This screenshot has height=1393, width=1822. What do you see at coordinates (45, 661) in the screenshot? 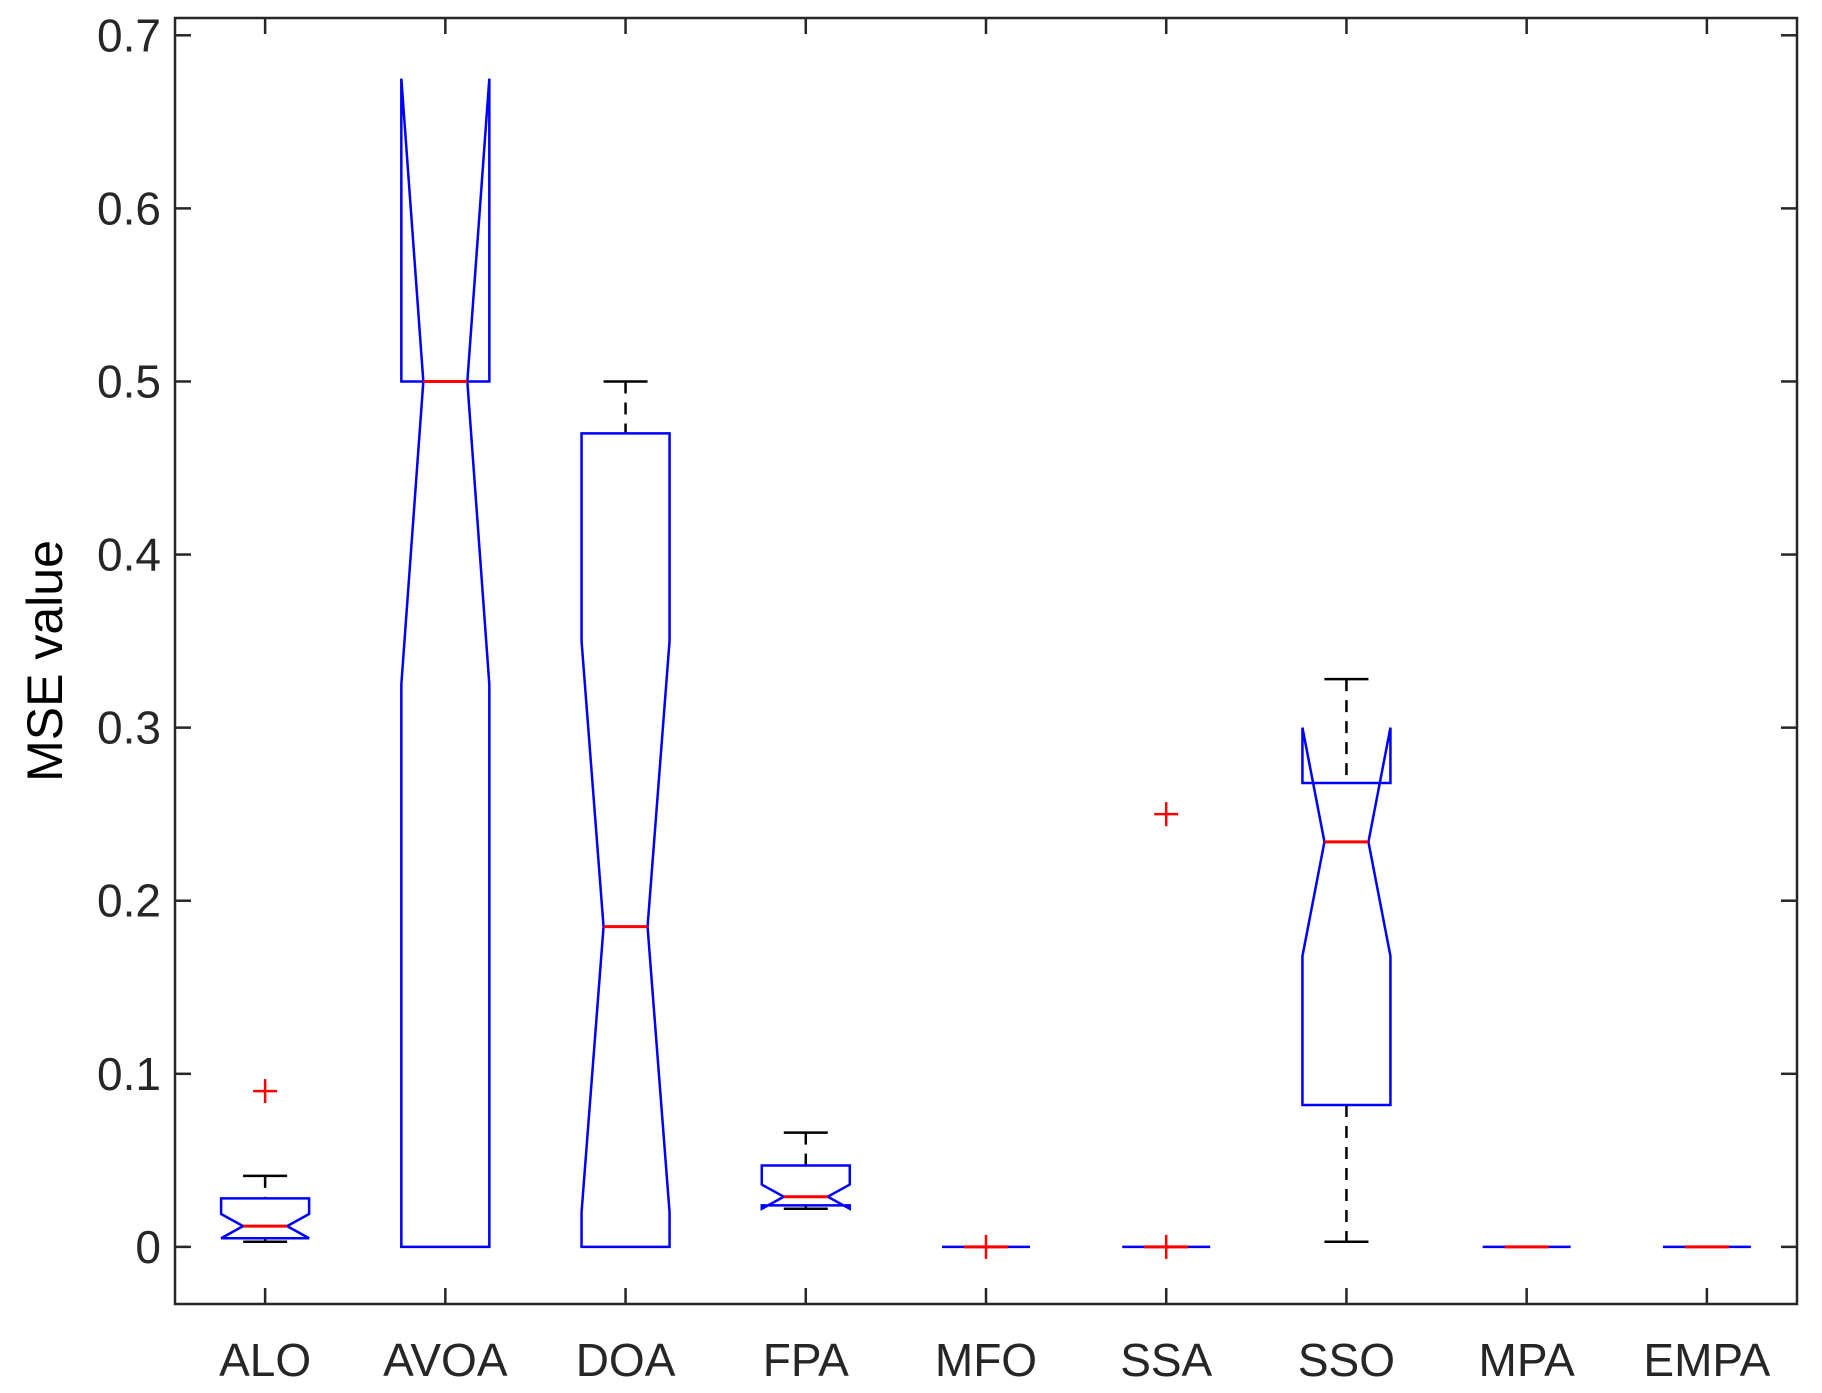
I see `y-axis-label: MSE value` at bounding box center [45, 661].